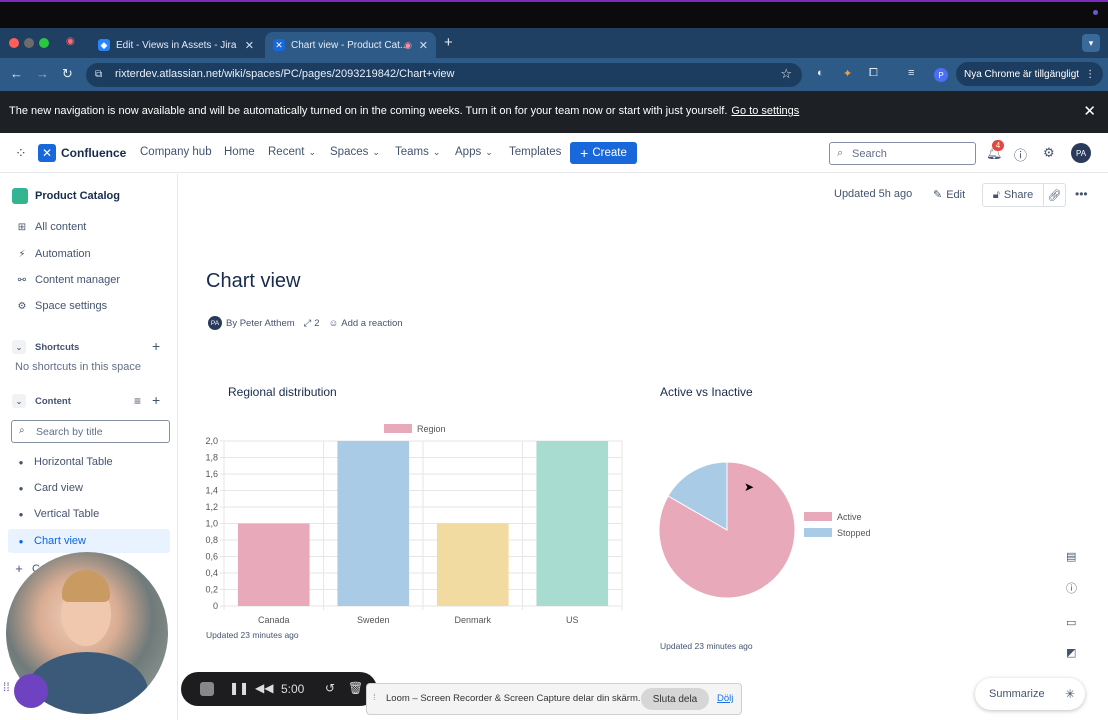  Describe the element at coordinates (264, 688) in the screenshot. I see `rewind-icon: ◀◀` at that location.